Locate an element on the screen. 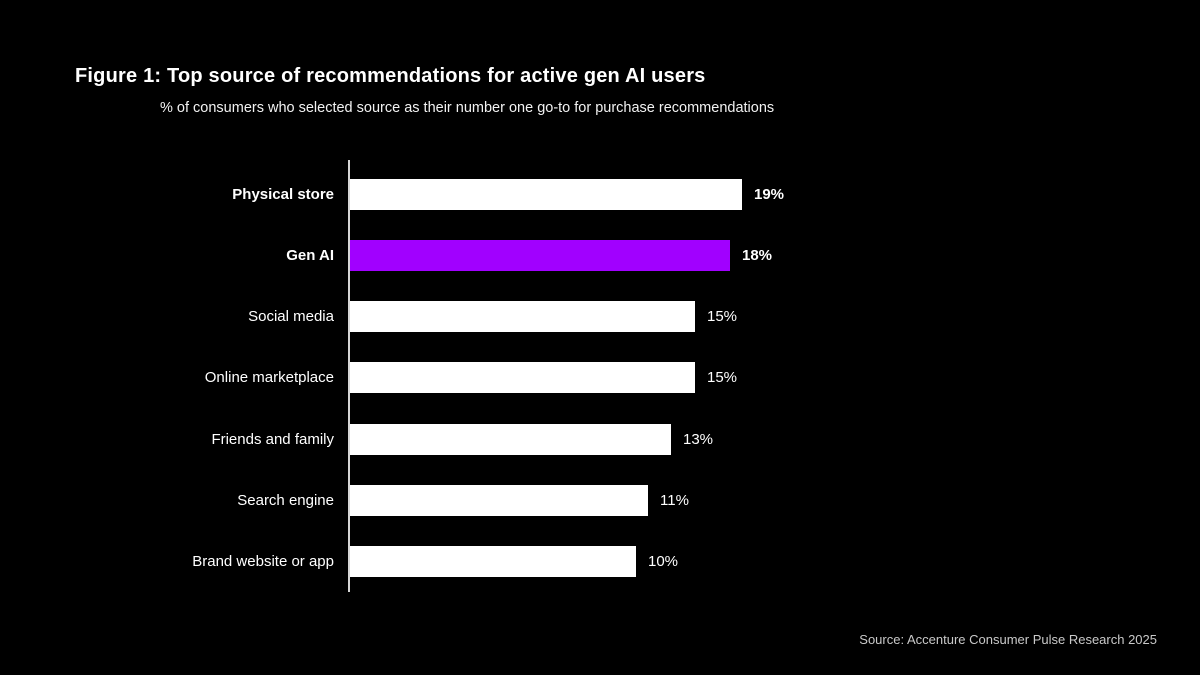  category-label: Physical store is located at coordinates (283, 194).